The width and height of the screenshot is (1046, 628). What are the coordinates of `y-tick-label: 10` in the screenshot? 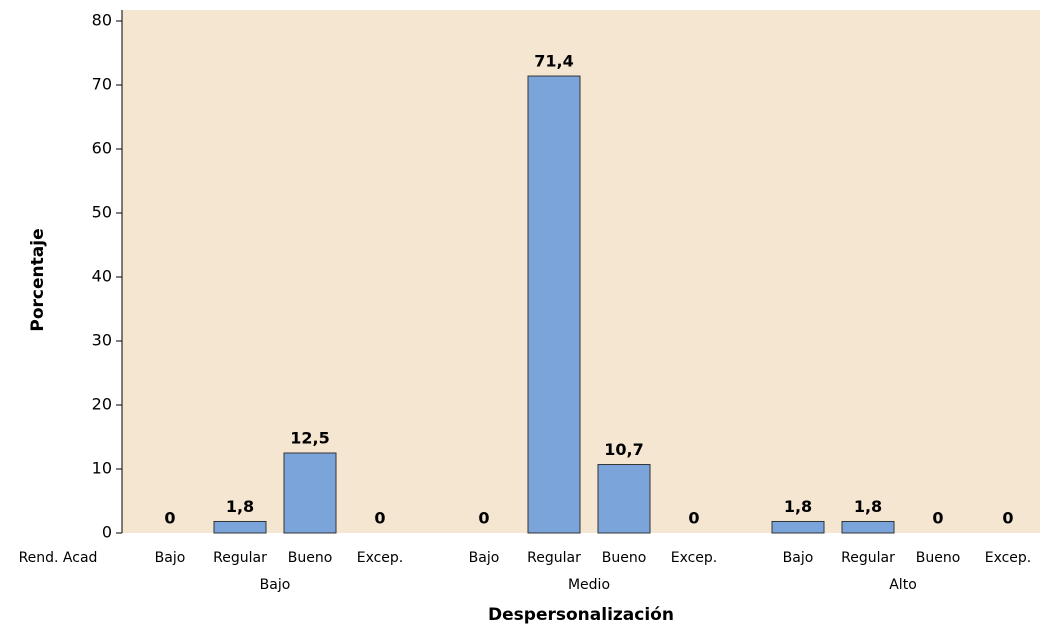 It's located at (102, 468).